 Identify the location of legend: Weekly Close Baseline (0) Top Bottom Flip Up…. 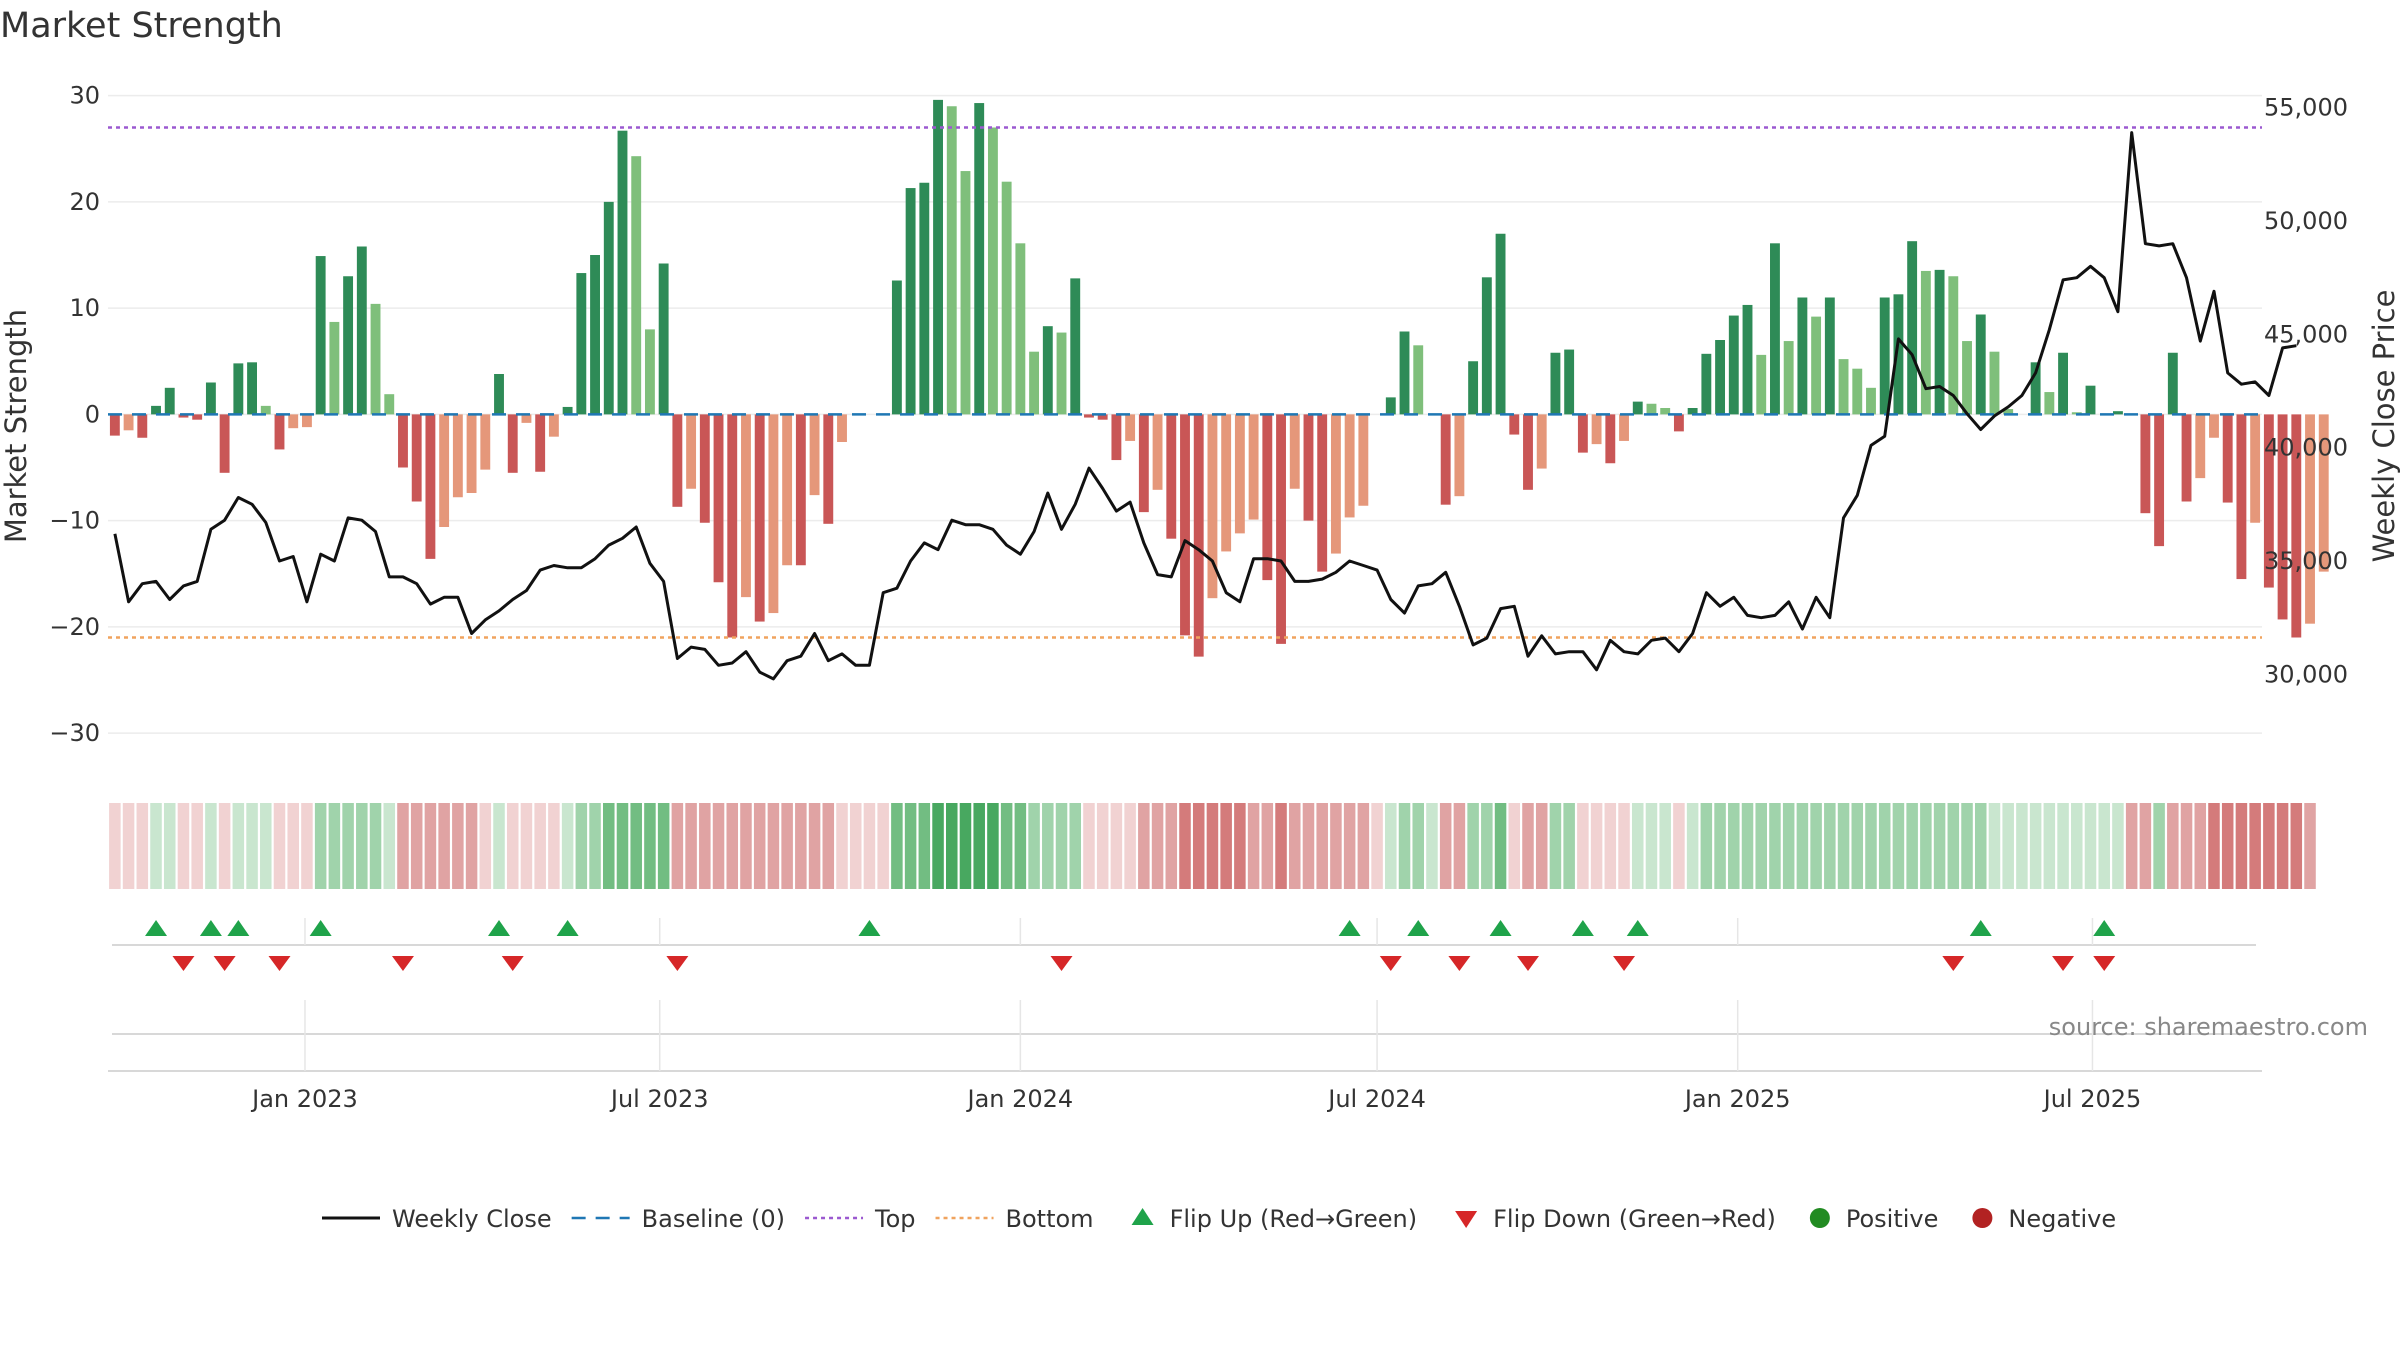
(1219, 1219).